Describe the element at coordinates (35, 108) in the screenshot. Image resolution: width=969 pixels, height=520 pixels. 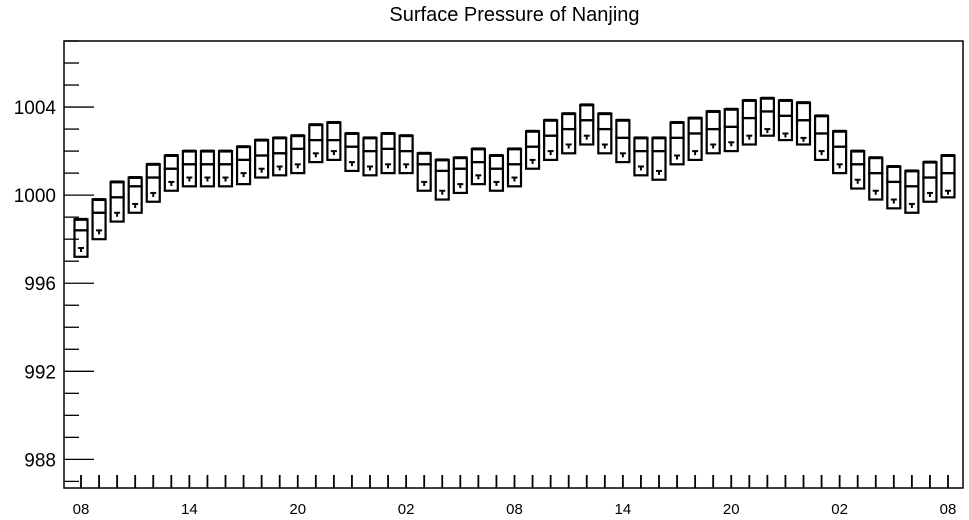
I see `y-tick-label: 1004` at that location.